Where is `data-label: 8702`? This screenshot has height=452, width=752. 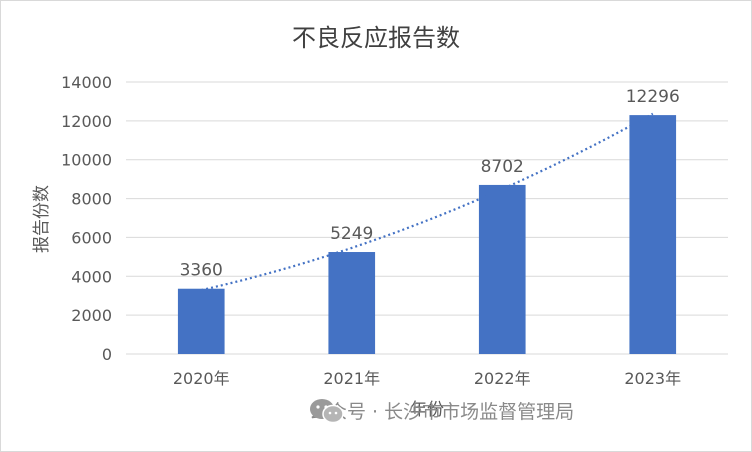
data-label: 8702 is located at coordinates (502, 167).